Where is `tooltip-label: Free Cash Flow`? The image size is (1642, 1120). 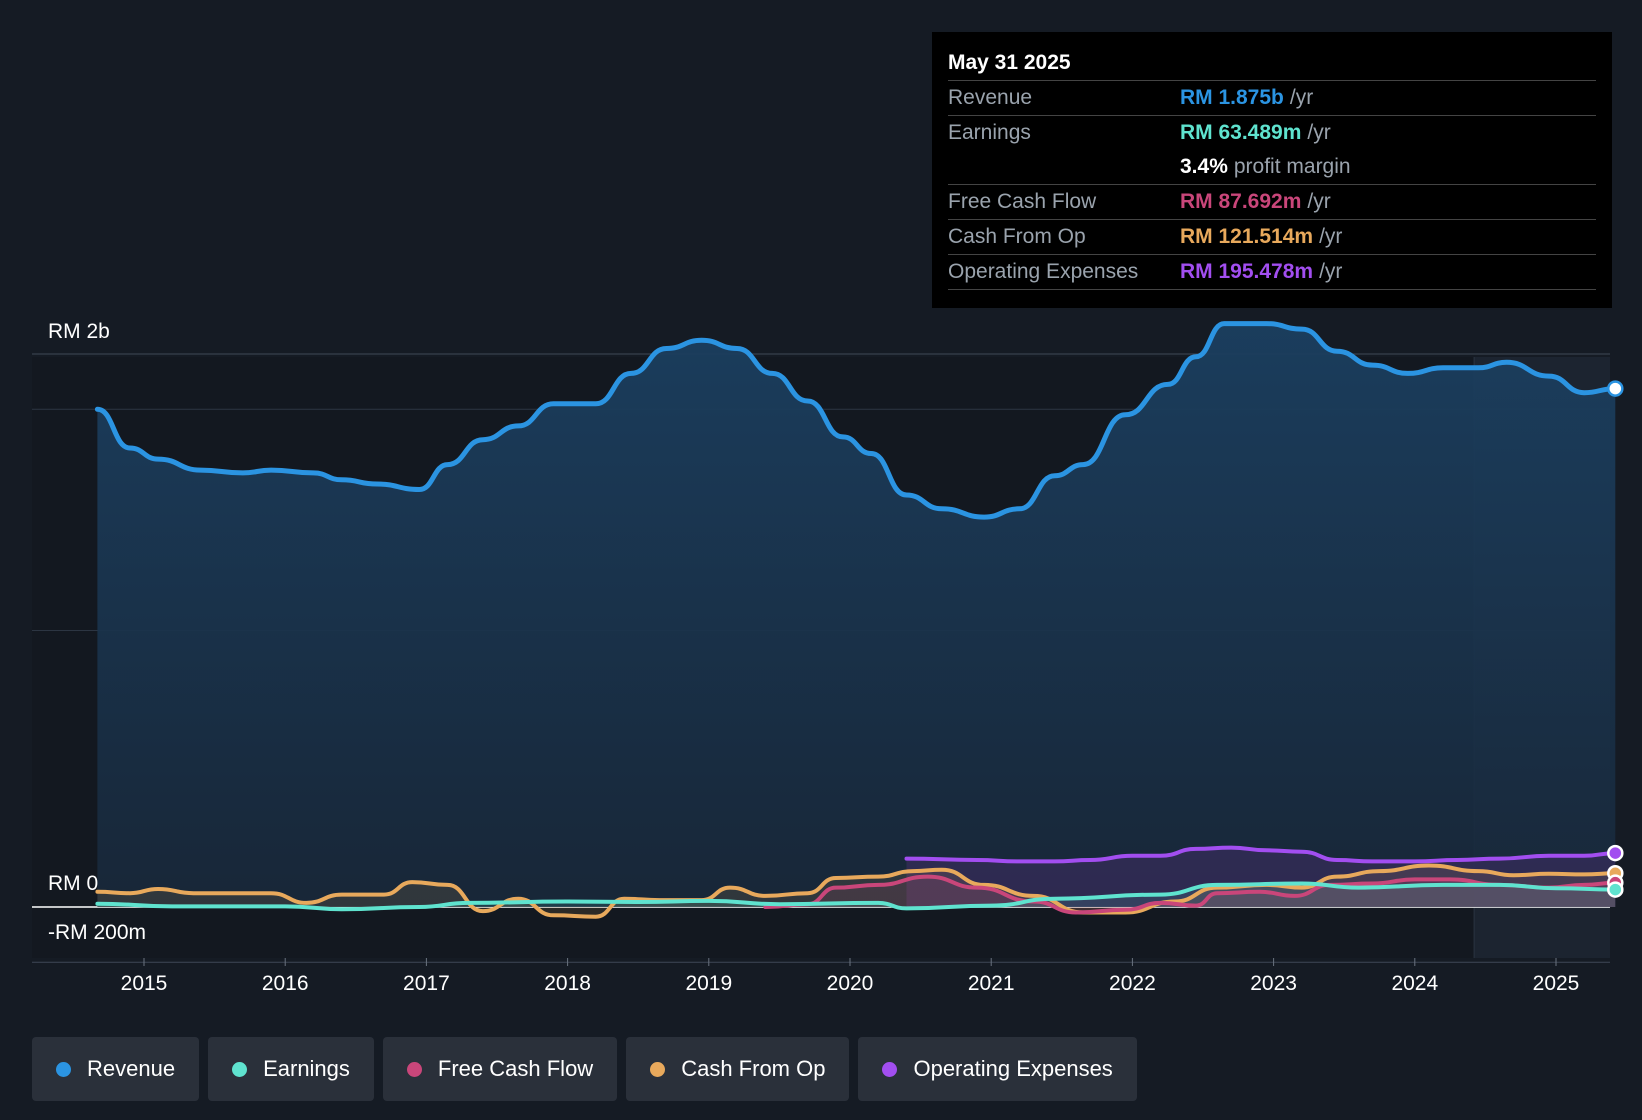
tooltip-label: Free Cash Flow is located at coordinates (1022, 201).